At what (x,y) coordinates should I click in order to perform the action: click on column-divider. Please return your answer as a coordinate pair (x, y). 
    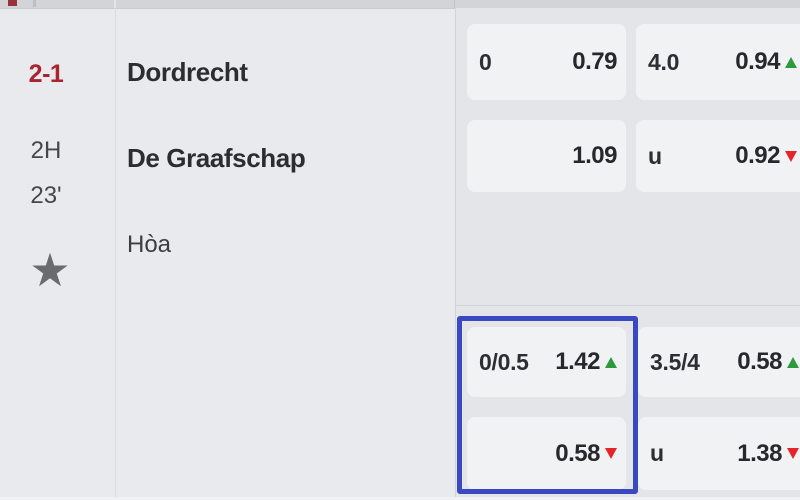
    Looking at the image, I should click on (115, 254).